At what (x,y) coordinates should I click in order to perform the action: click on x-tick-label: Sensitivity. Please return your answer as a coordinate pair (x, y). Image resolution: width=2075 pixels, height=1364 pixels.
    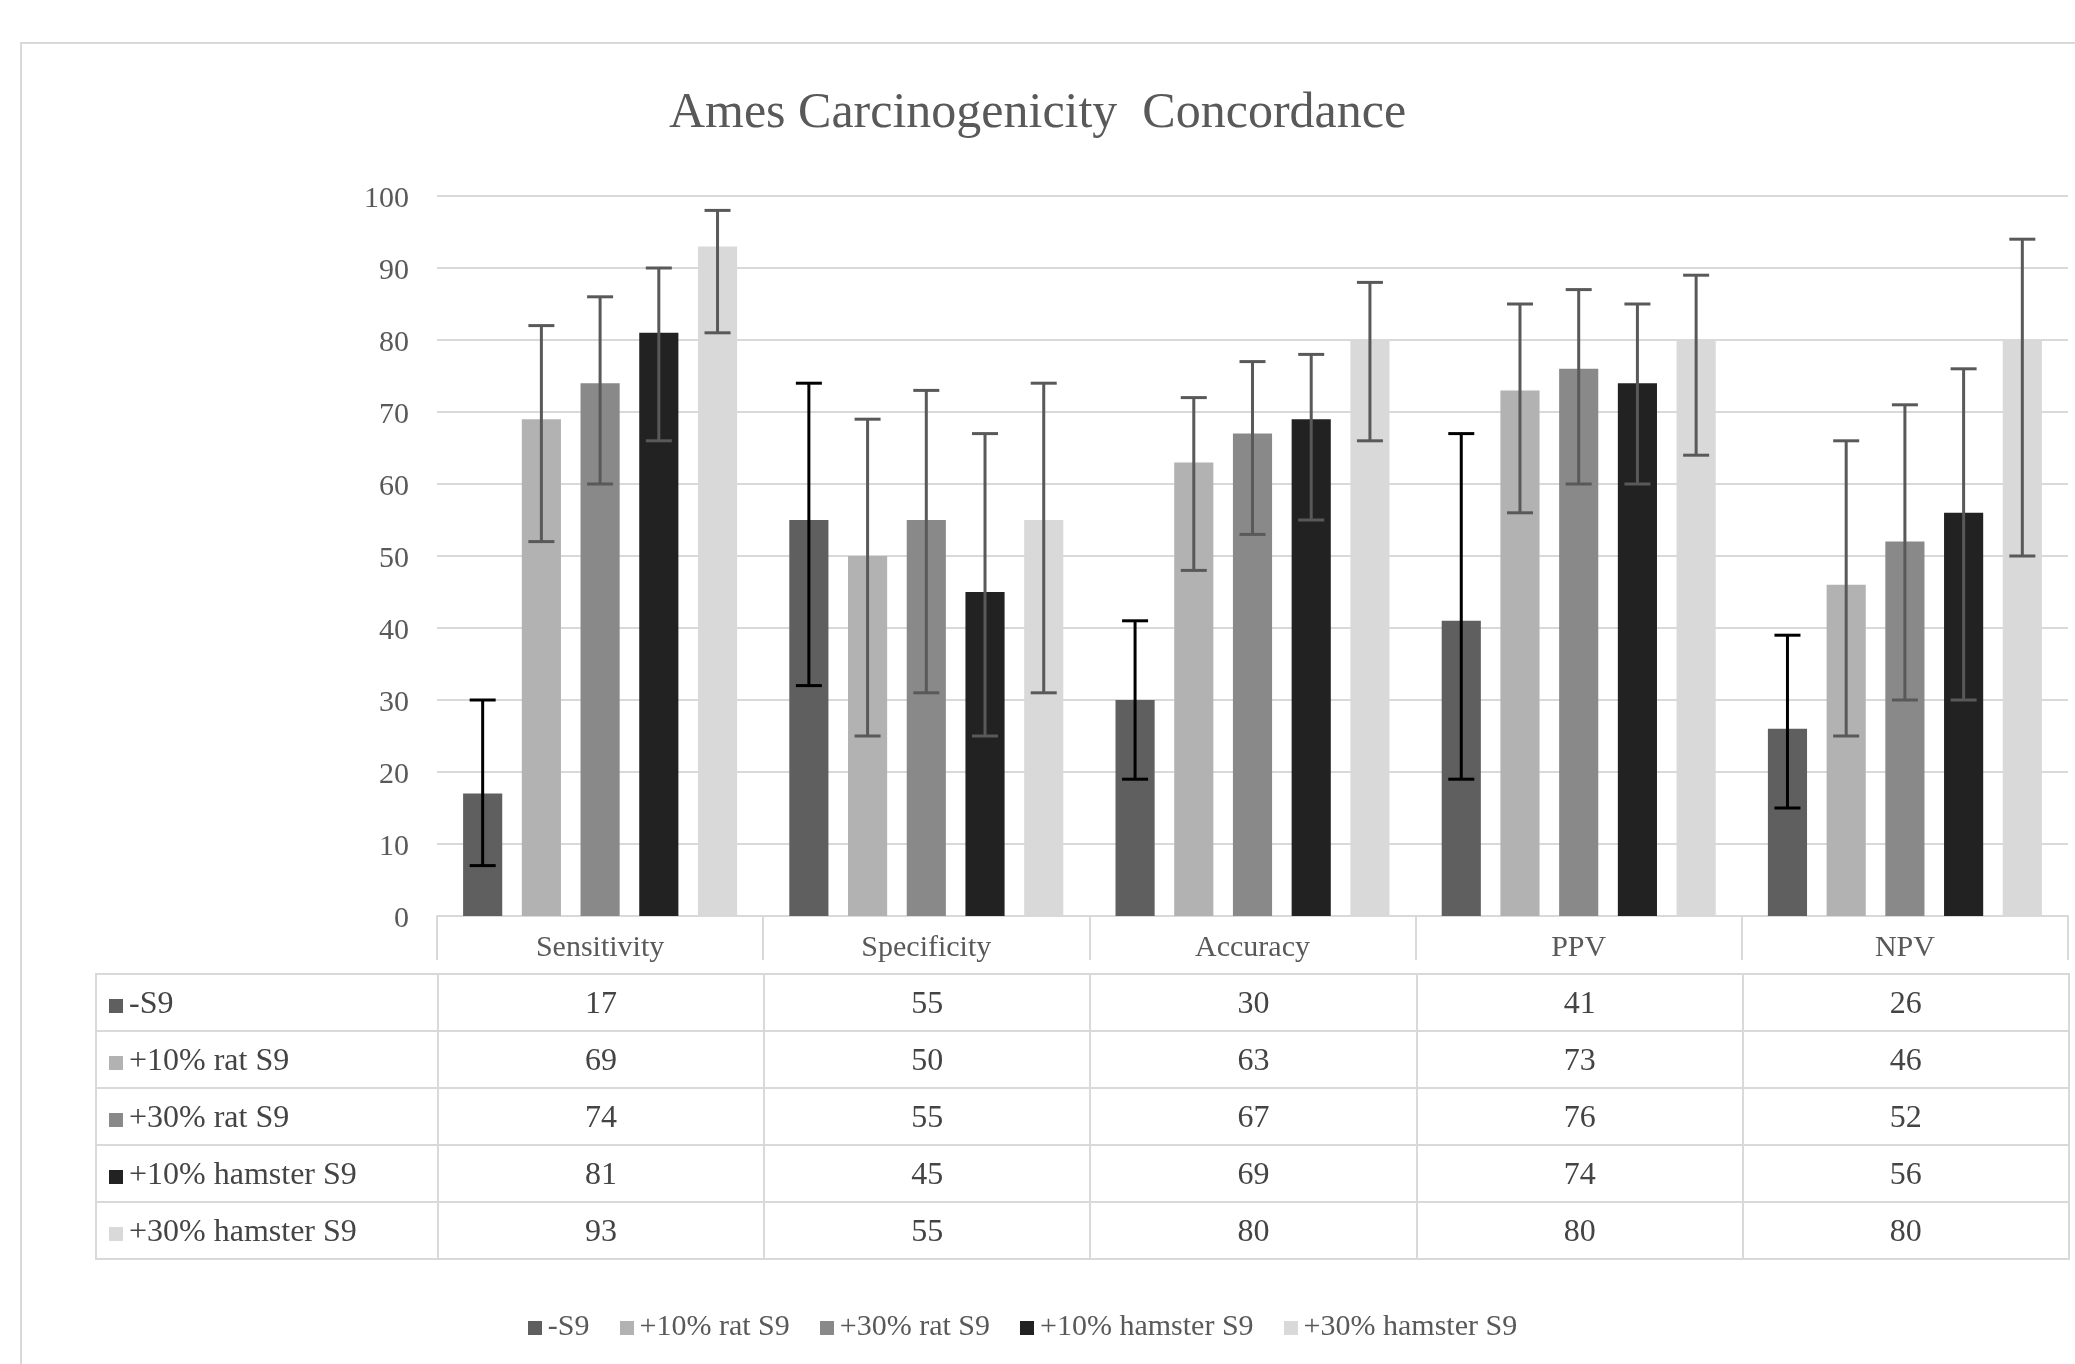
    Looking at the image, I should click on (600, 945).